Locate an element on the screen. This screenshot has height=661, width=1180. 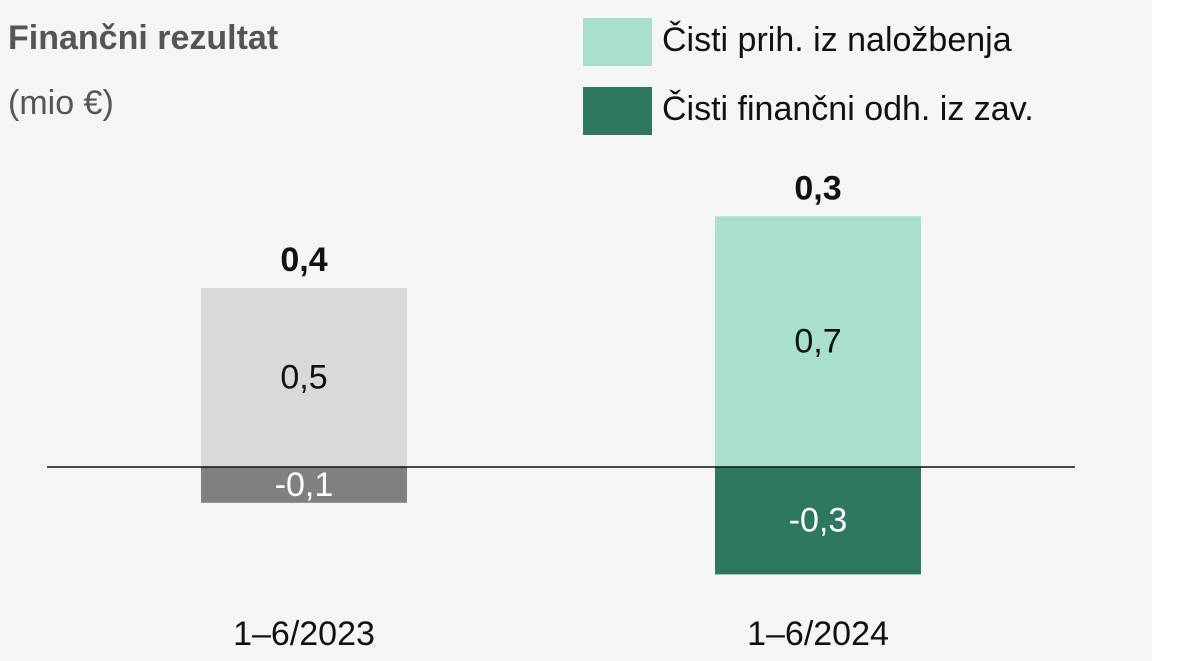
value-label: 0,7 is located at coordinates (817, 342).